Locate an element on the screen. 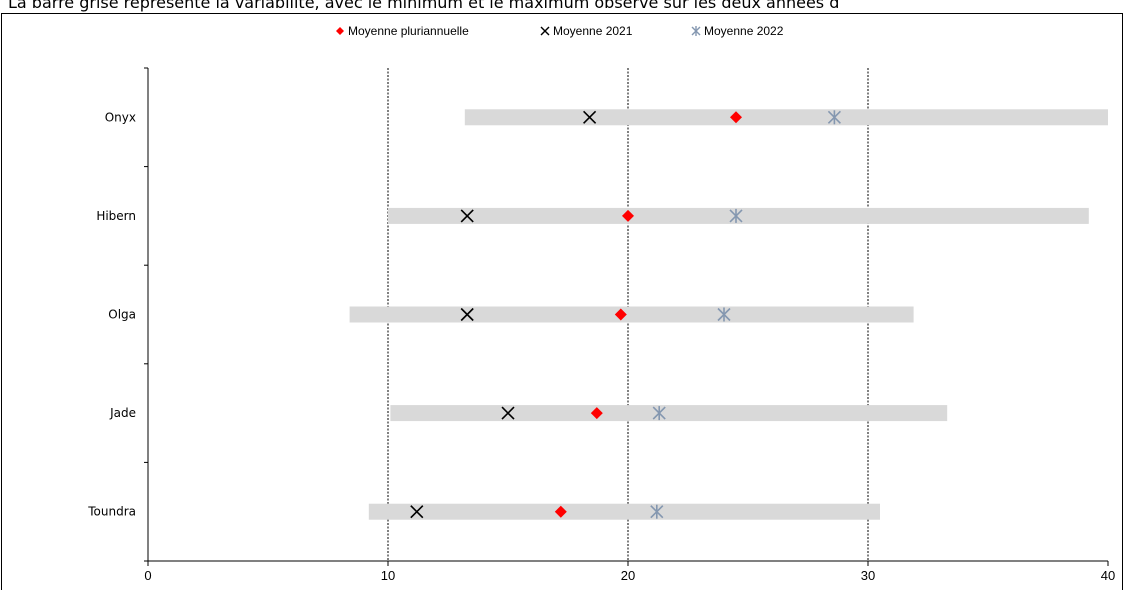 Image resolution: width=1125 pixels, height=590 pixels. y-tick-label-onyx: Onyx is located at coordinates (120, 117).